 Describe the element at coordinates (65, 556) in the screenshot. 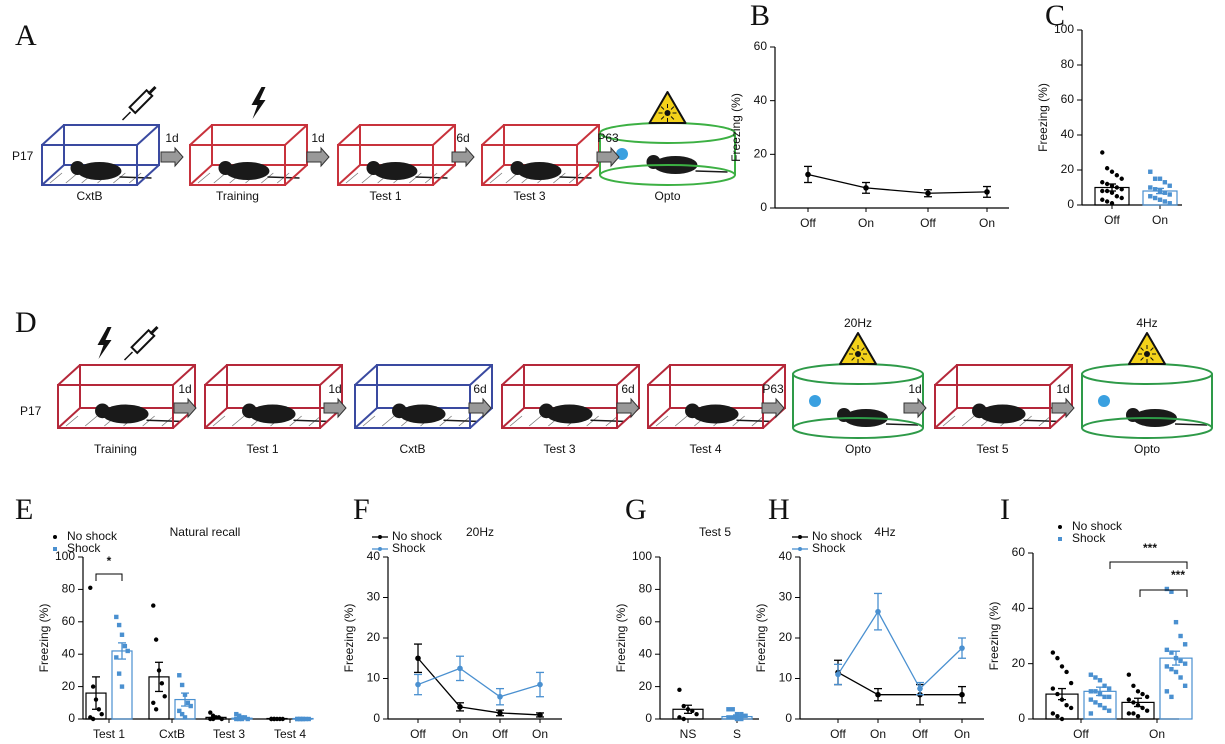

I see `y-tick-label: 100` at that location.